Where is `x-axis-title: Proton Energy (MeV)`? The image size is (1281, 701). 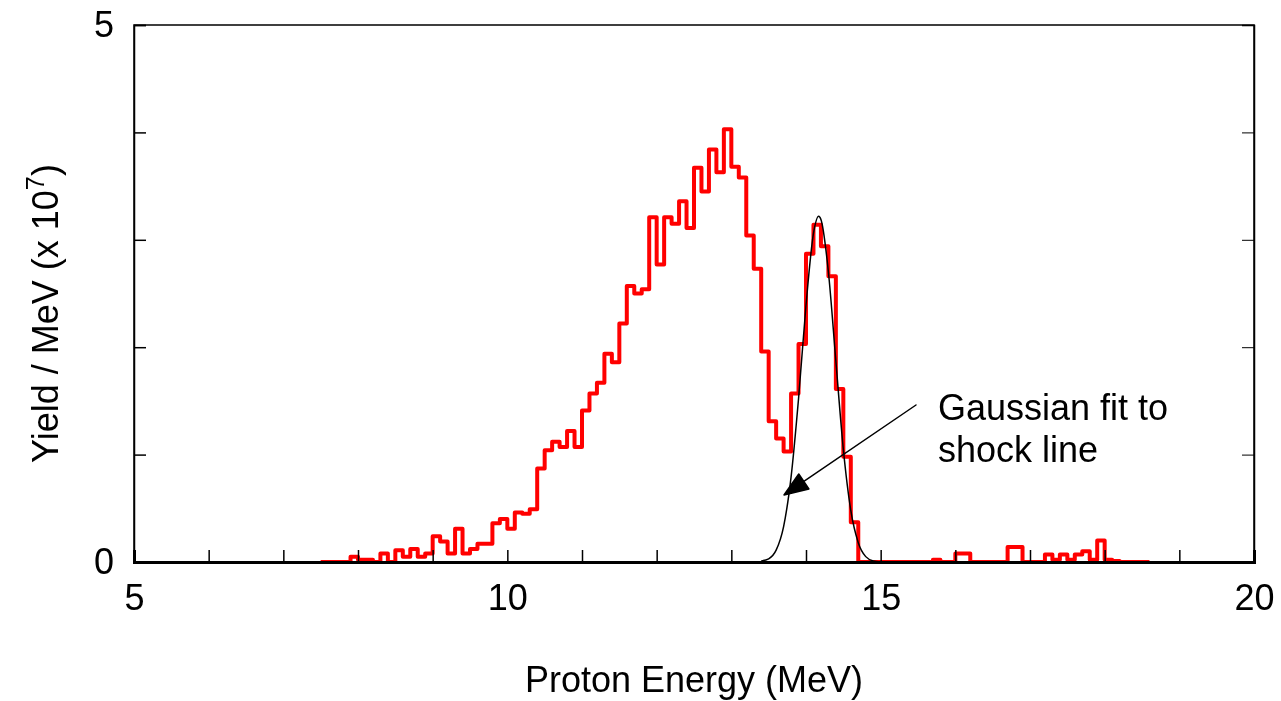
x-axis-title: Proton Energy (MeV) is located at coordinates (694, 679).